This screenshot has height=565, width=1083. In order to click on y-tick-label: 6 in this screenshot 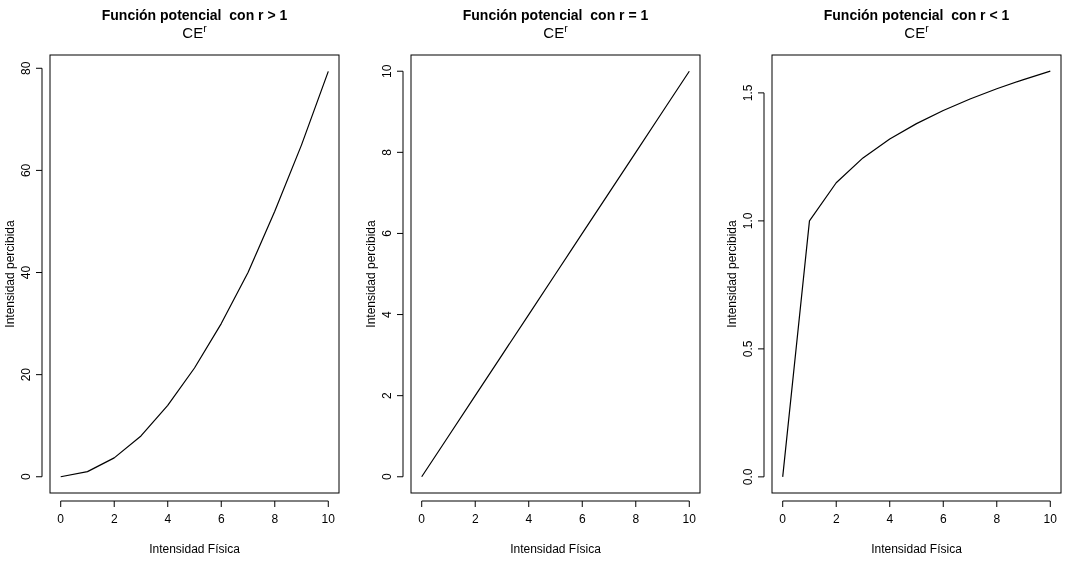, I will do `click(387, 233)`.